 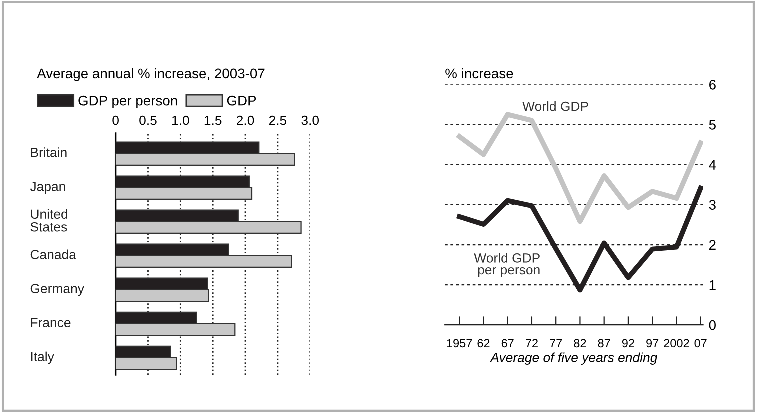 I want to click on x-tick-label: 1.0, so click(x=181, y=121).